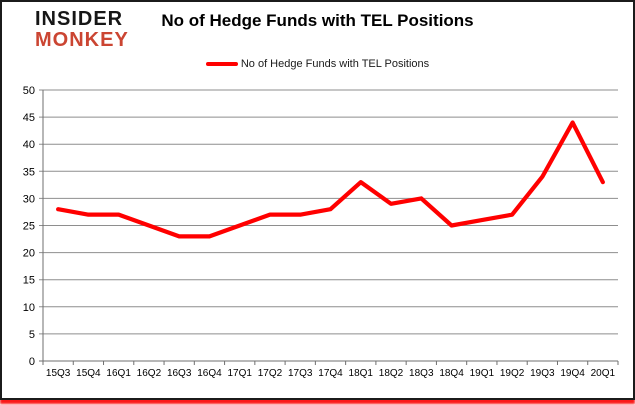  What do you see at coordinates (421, 373) in the screenshot?
I see `x-tick-label: 18Q3` at bounding box center [421, 373].